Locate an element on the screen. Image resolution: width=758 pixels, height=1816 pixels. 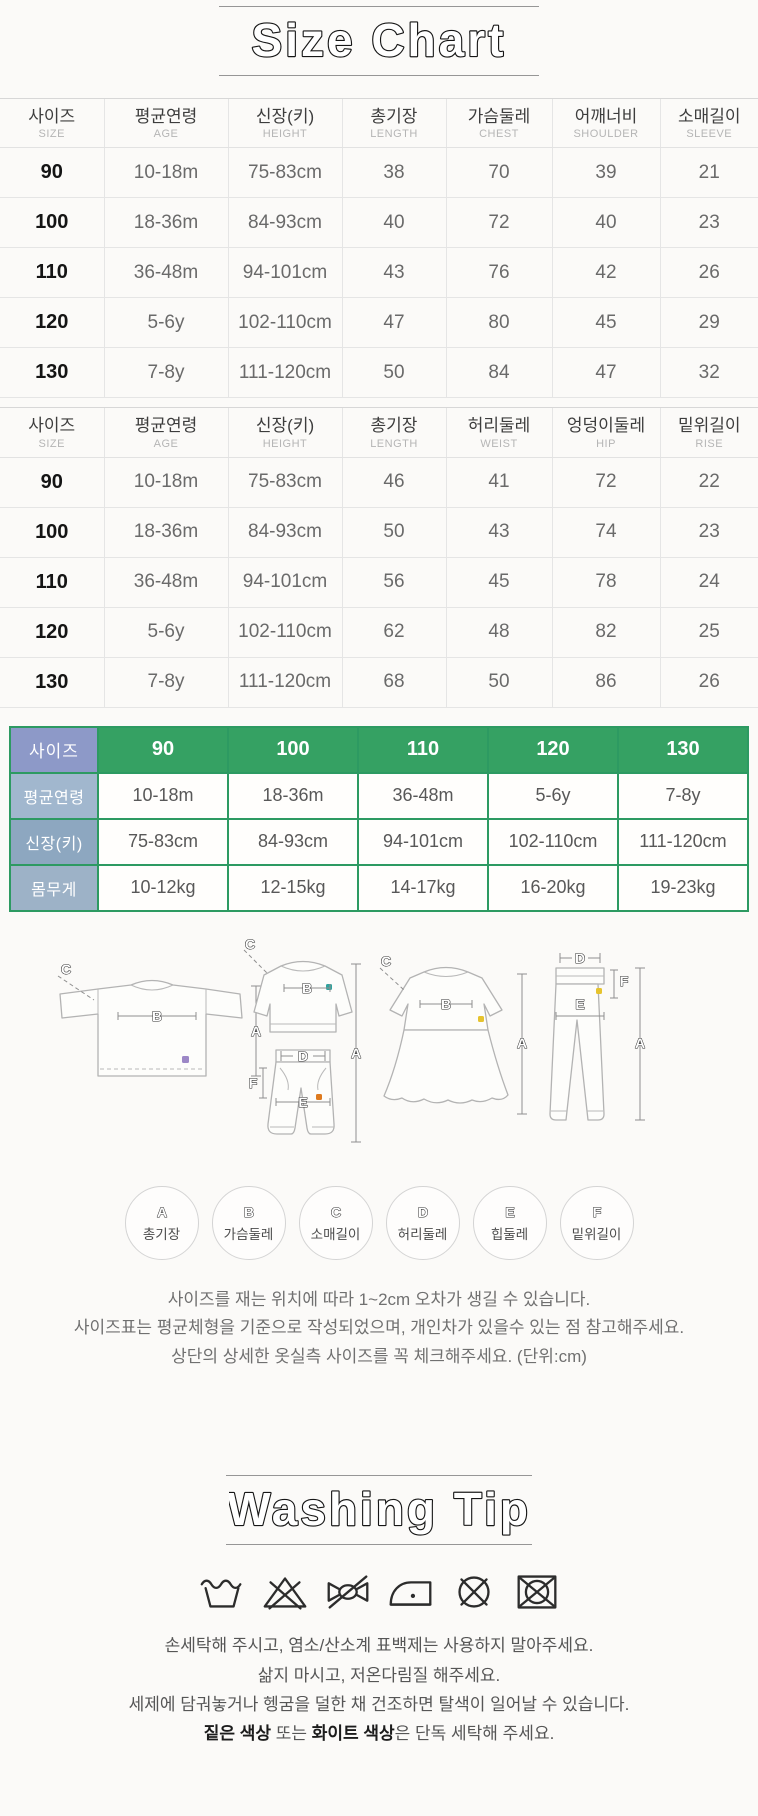
legend-item-f: F 밑위길이 is located at coordinates (597, 1223).